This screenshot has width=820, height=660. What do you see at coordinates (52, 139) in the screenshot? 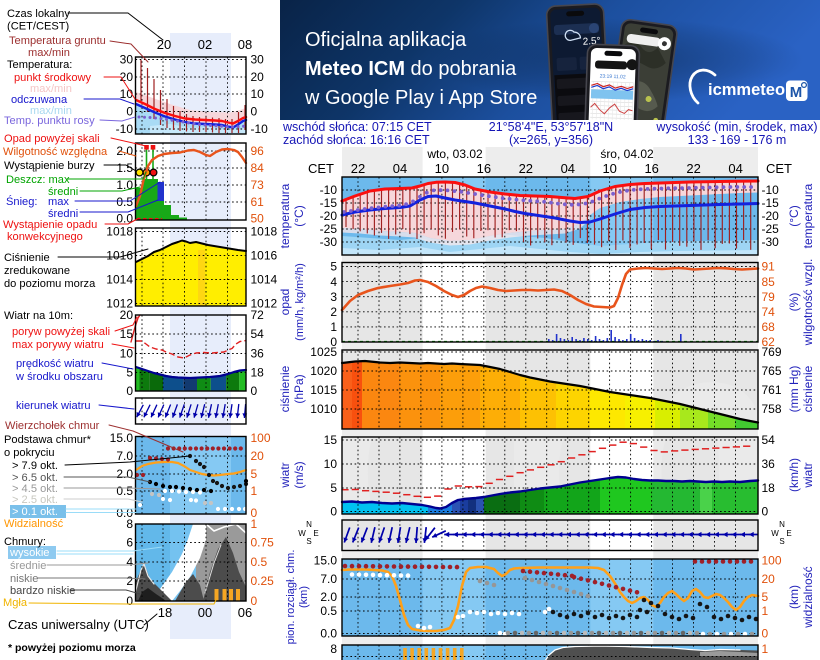
I see `svg-text: Opad powyżej skali` at bounding box center [52, 139].